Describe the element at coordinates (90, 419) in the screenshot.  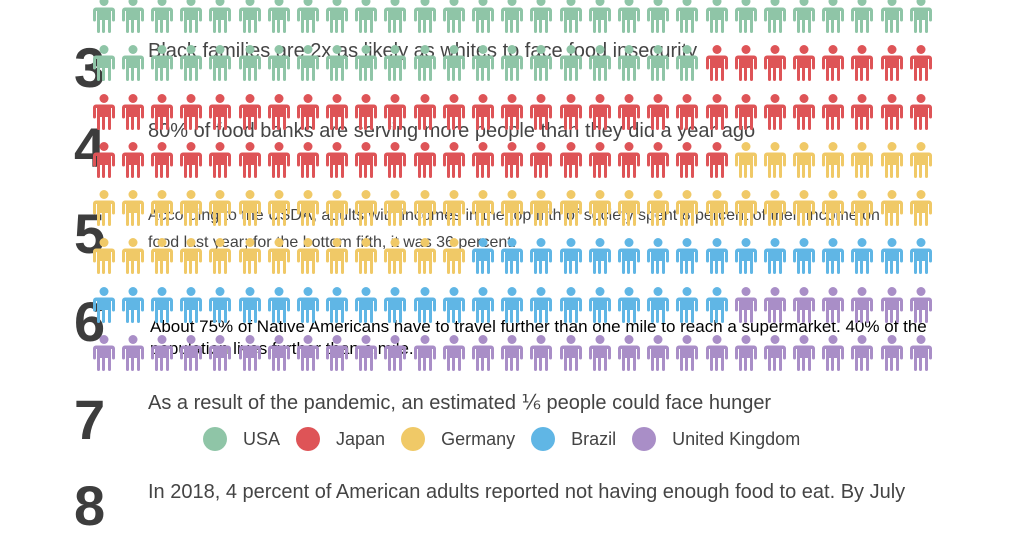
I see `item-number-7: 7` at that location.